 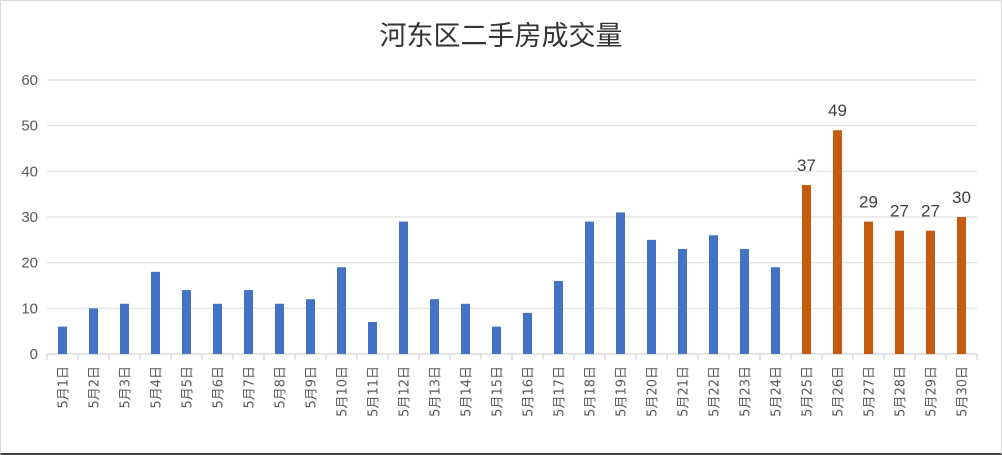 I want to click on x-tick-label: 5月4日, so click(x=157, y=387).